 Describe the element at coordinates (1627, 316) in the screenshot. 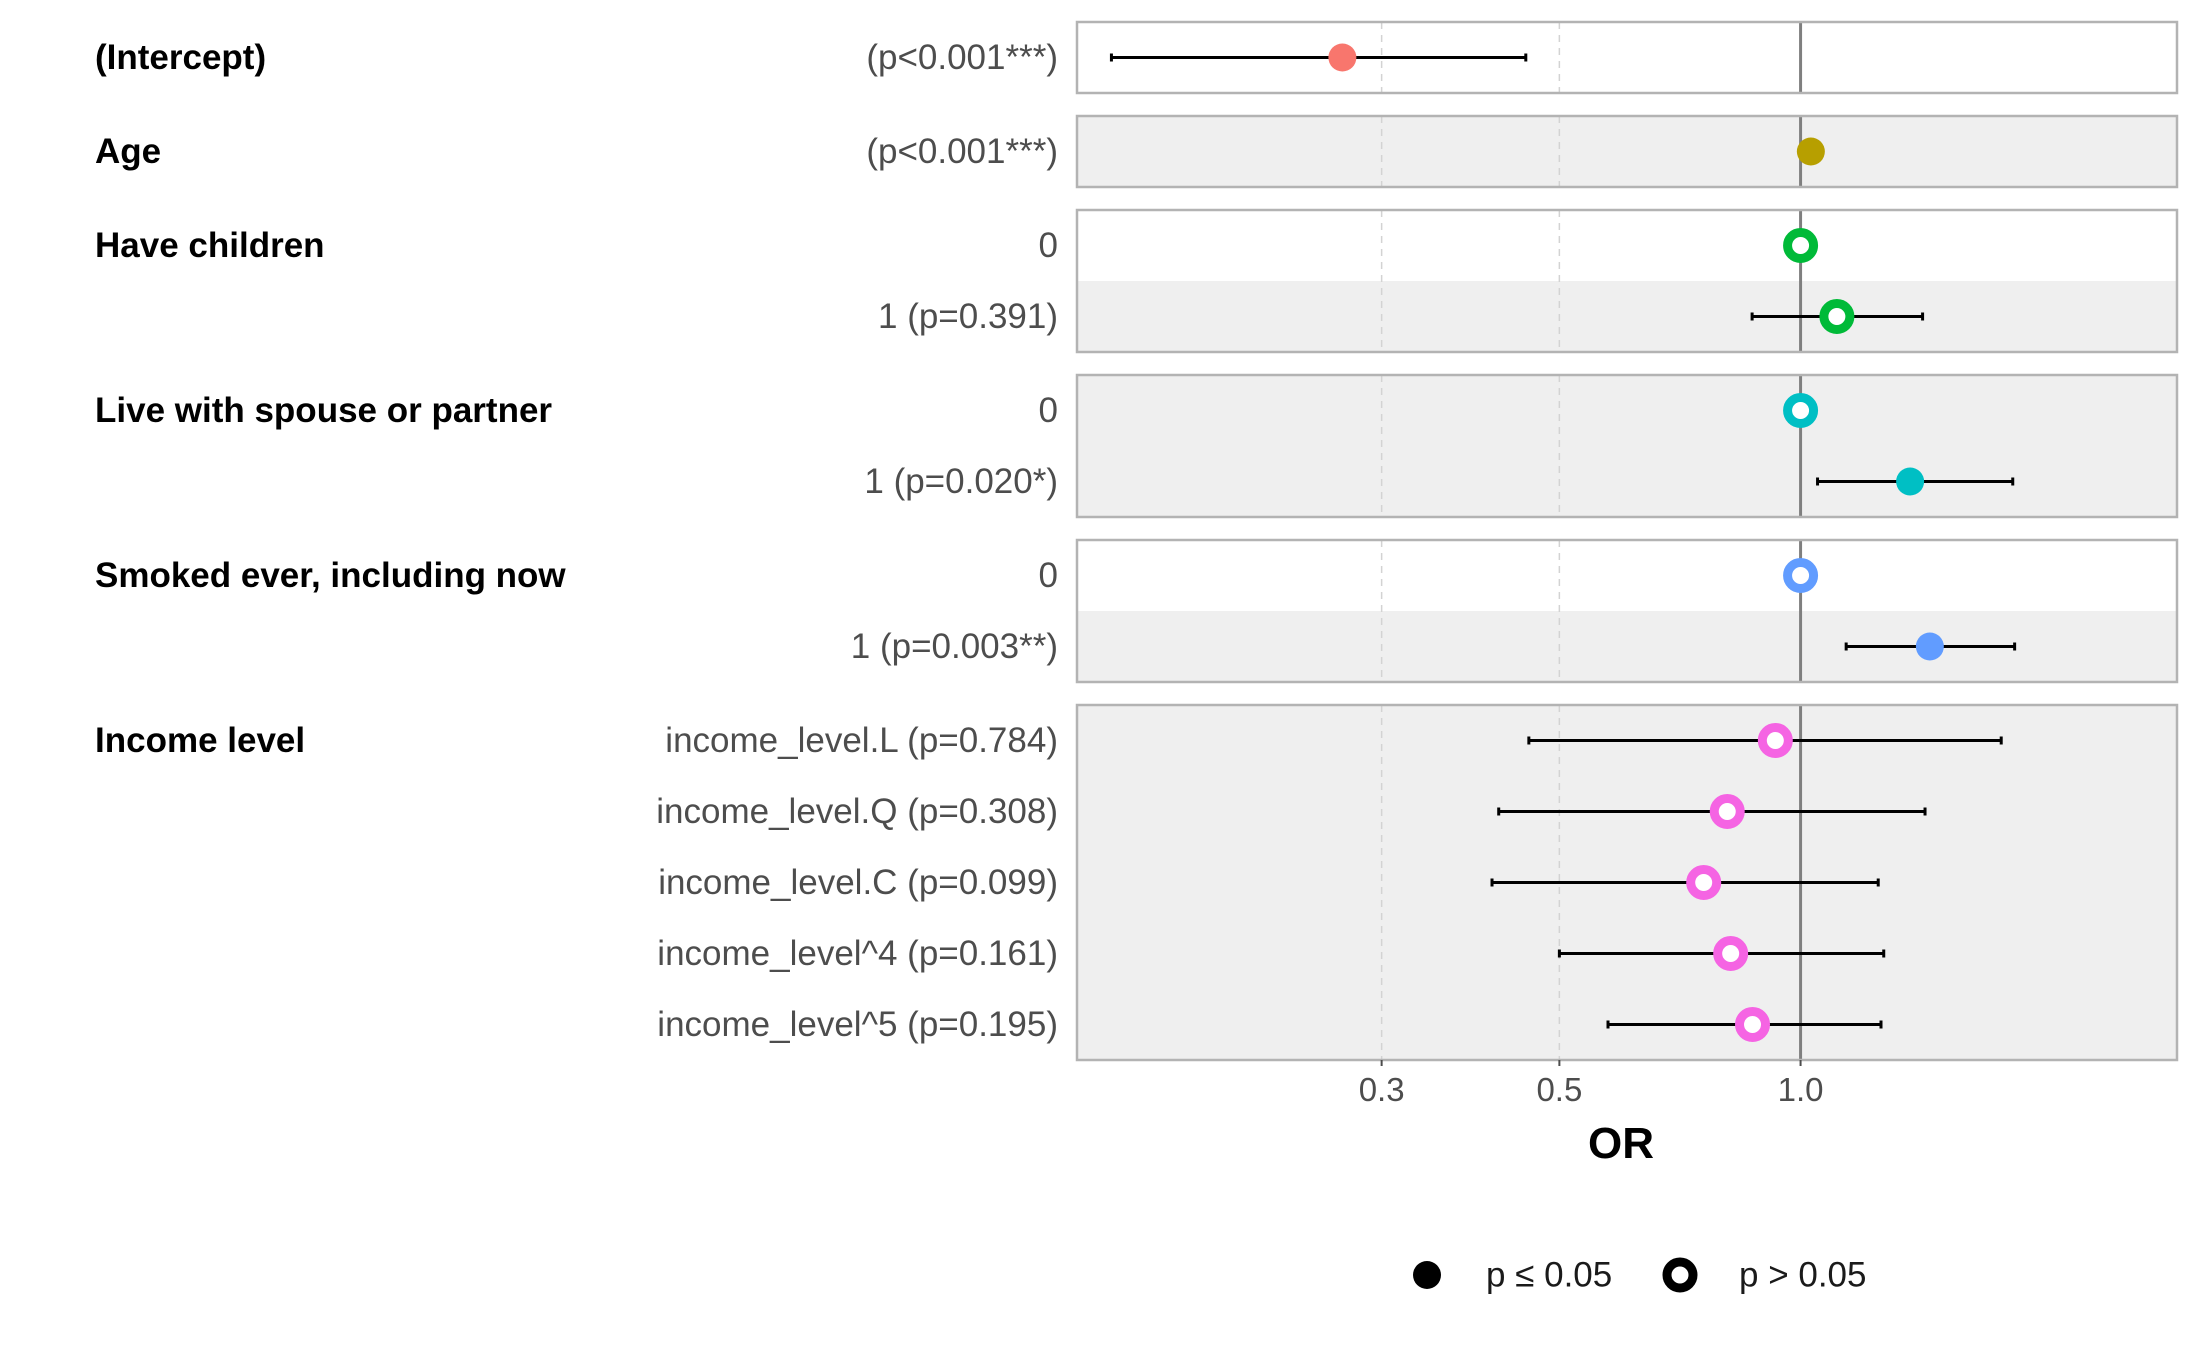

I see `row-stripe` at that location.